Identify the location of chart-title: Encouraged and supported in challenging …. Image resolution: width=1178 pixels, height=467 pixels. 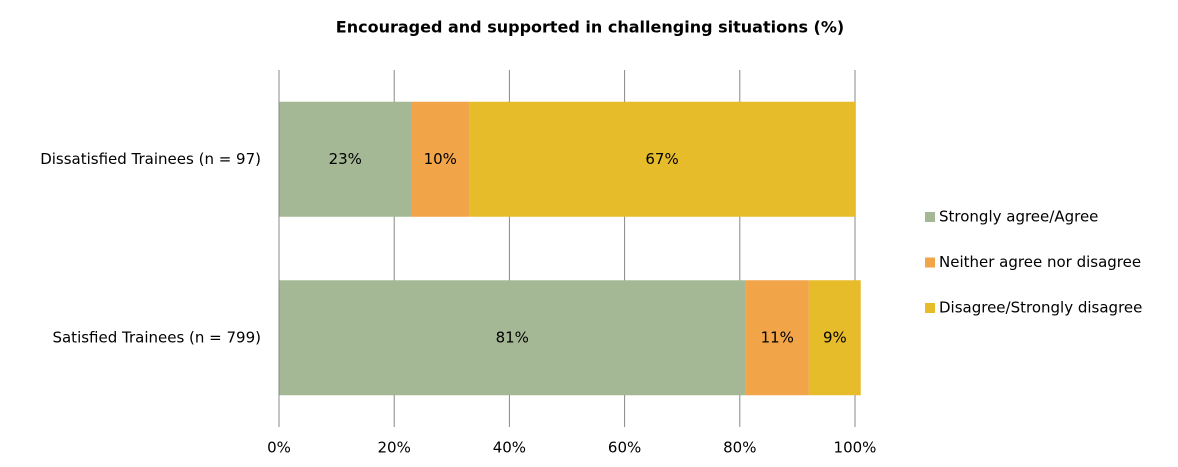
(590, 27).